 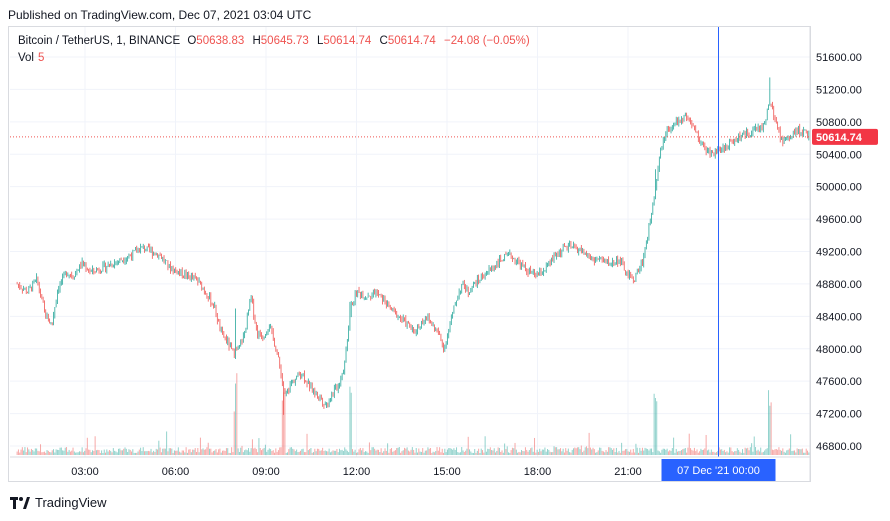 I want to click on x-tick-label: 21:00, so click(x=628, y=472).